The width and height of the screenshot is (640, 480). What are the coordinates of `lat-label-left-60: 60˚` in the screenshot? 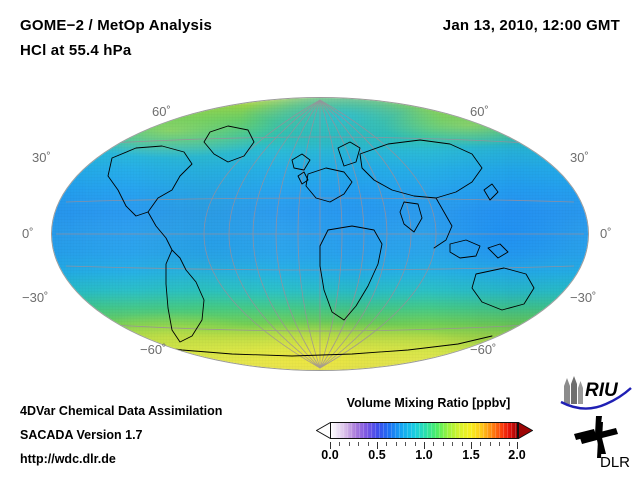 It's located at (161, 111).